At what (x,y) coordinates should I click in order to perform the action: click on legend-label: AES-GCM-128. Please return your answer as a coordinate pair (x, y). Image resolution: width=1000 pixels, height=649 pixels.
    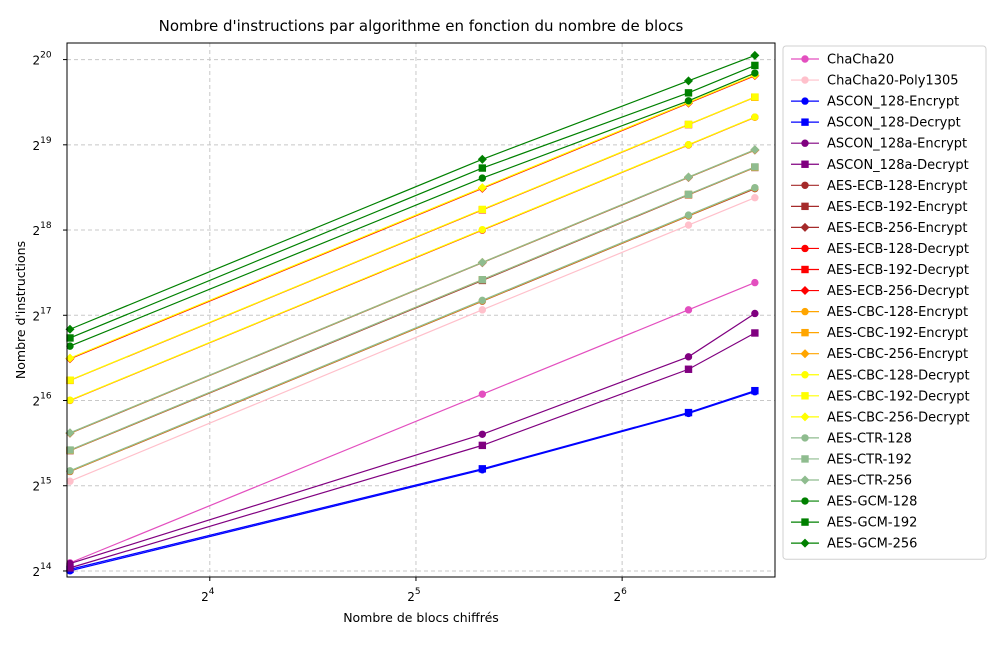
    Looking at the image, I should click on (872, 502).